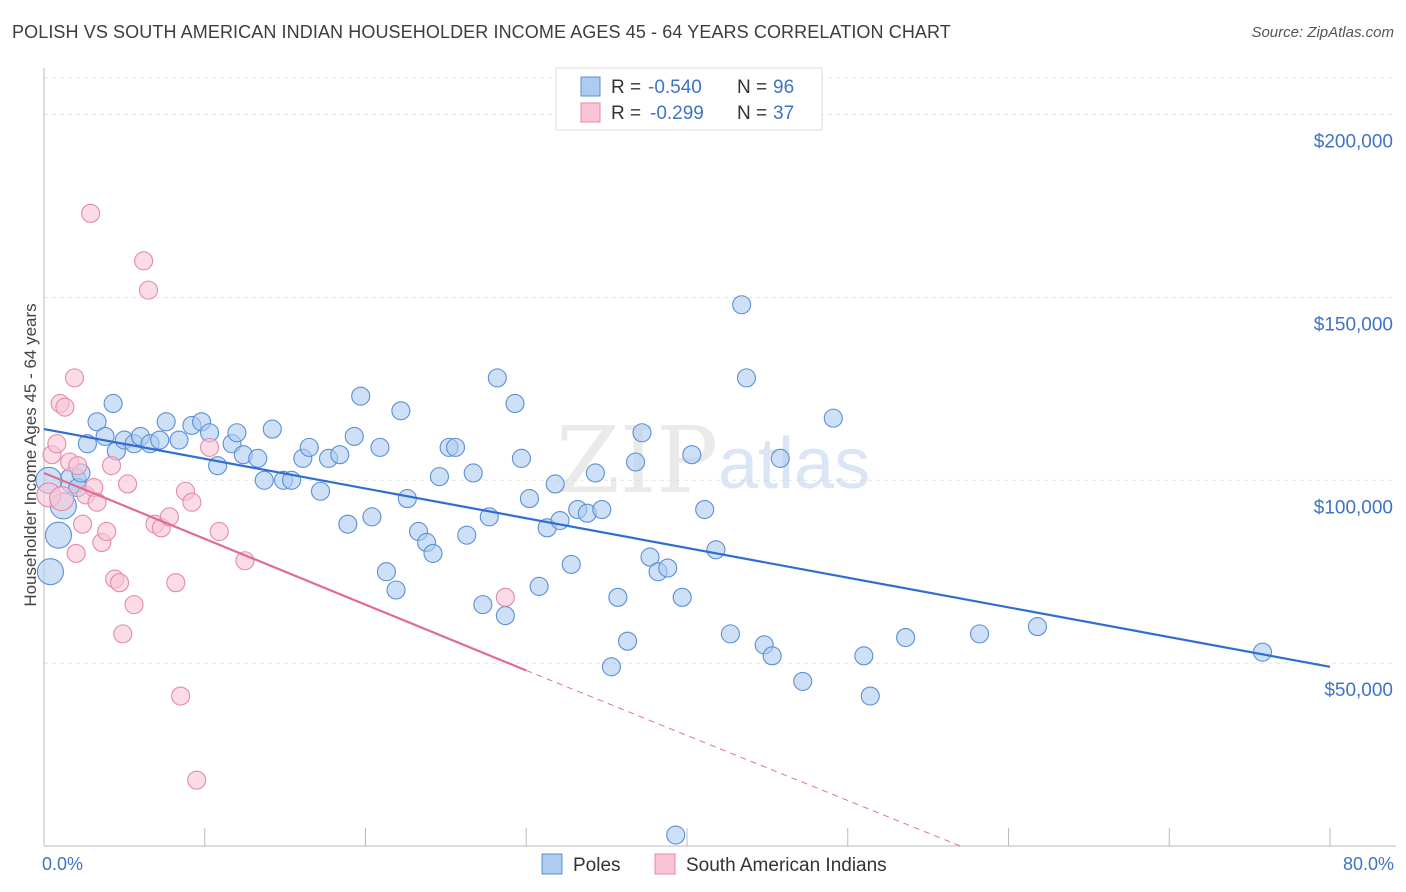 The image size is (1406, 892). What do you see at coordinates (590, 86) in the screenshot?
I see `stats-legend-swatch-poles` at bounding box center [590, 86].